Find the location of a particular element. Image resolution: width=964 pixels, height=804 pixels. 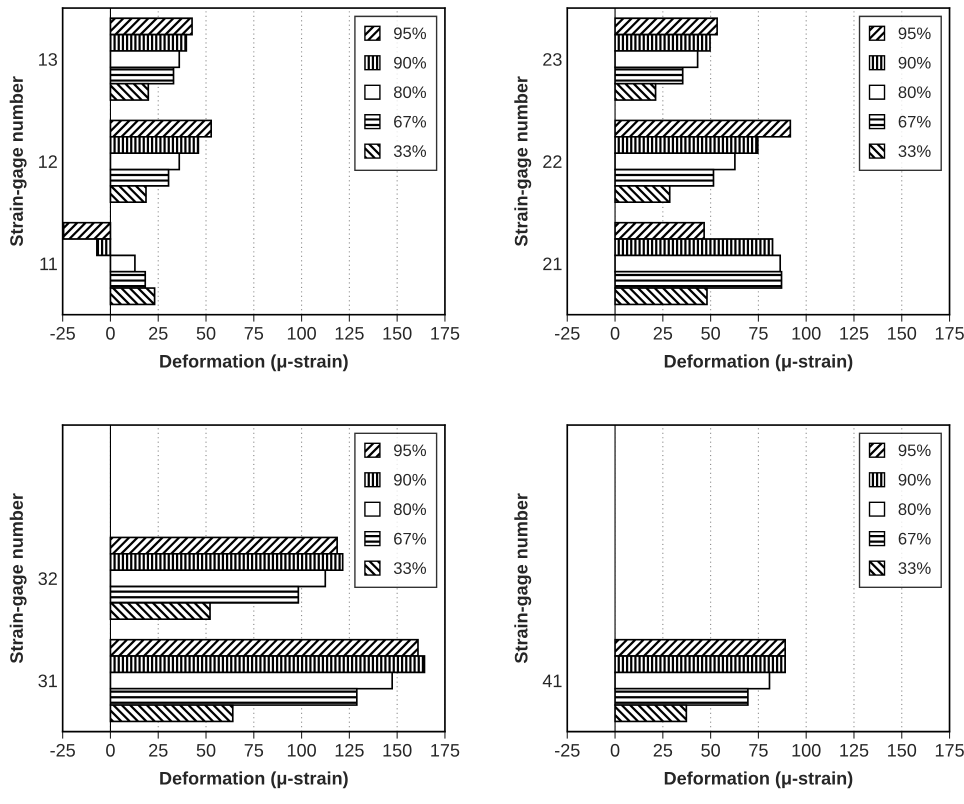

y-tick-label: 31 is located at coordinates (47, 681).